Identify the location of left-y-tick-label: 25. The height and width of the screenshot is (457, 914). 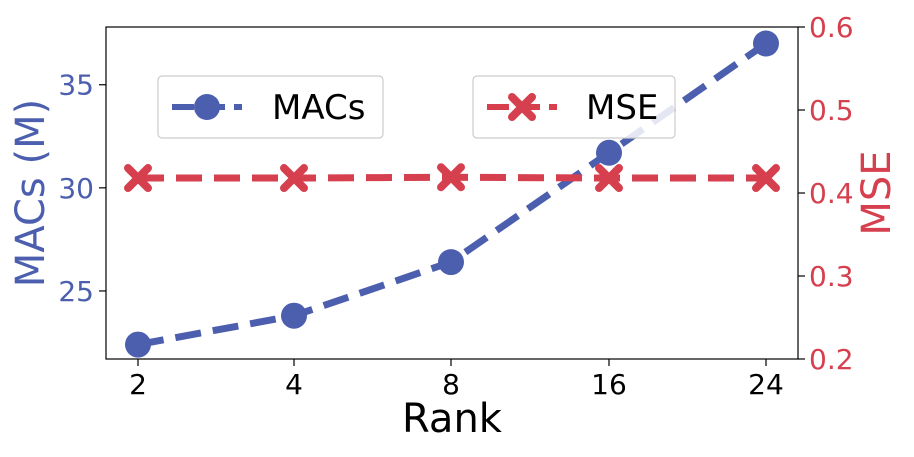
(76, 291).